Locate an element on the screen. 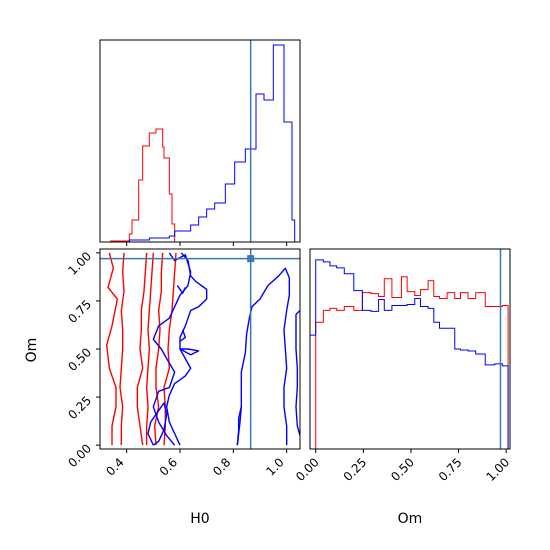  x-tick-label-om: 0.75 is located at coordinates (450, 469).